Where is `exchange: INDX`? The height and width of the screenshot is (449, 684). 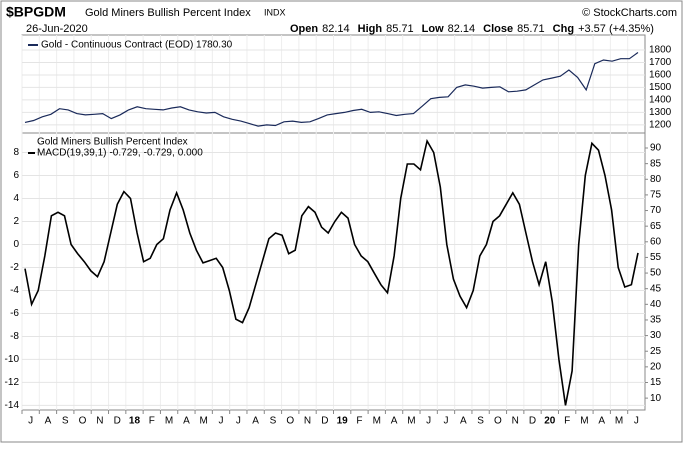 exchange: INDX is located at coordinates (275, 12).